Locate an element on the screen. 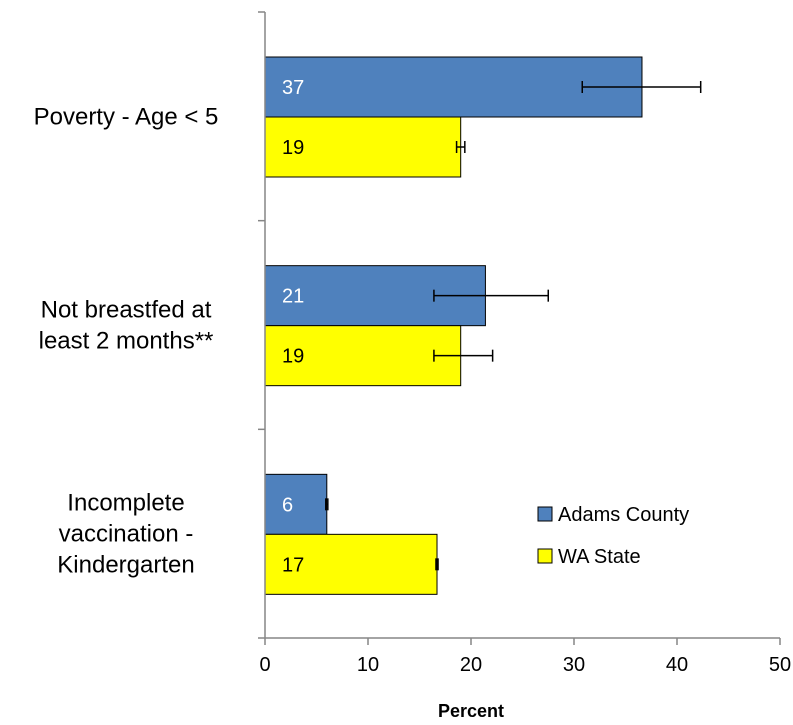 This screenshot has width=793, height=725. x-axis: 0 10 20 30 40 50 is located at coordinates (525, 656).